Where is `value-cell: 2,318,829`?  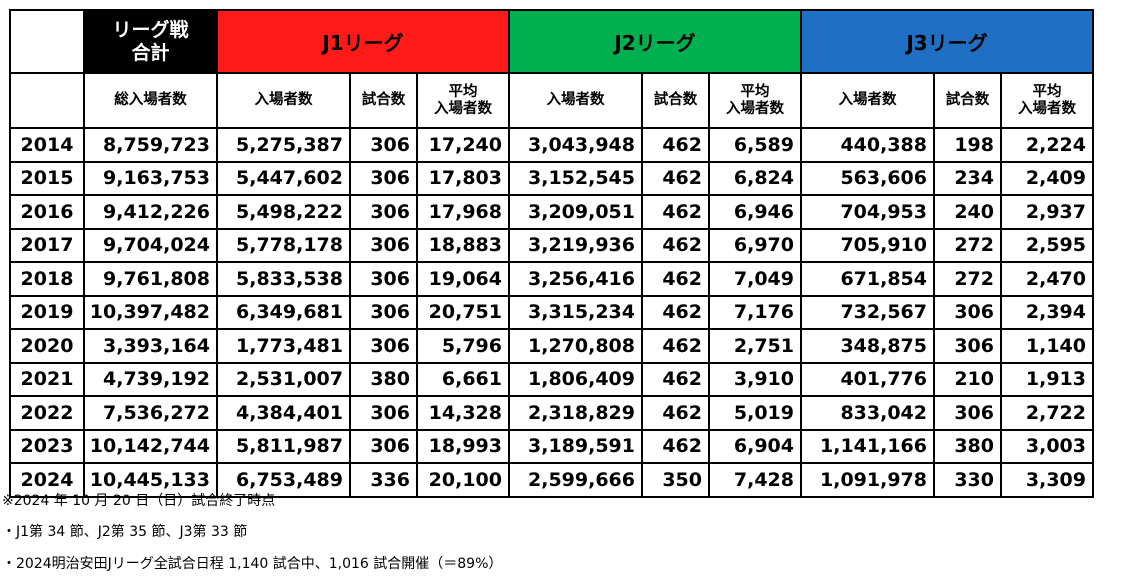 value-cell: 2,318,829 is located at coordinates (575, 413).